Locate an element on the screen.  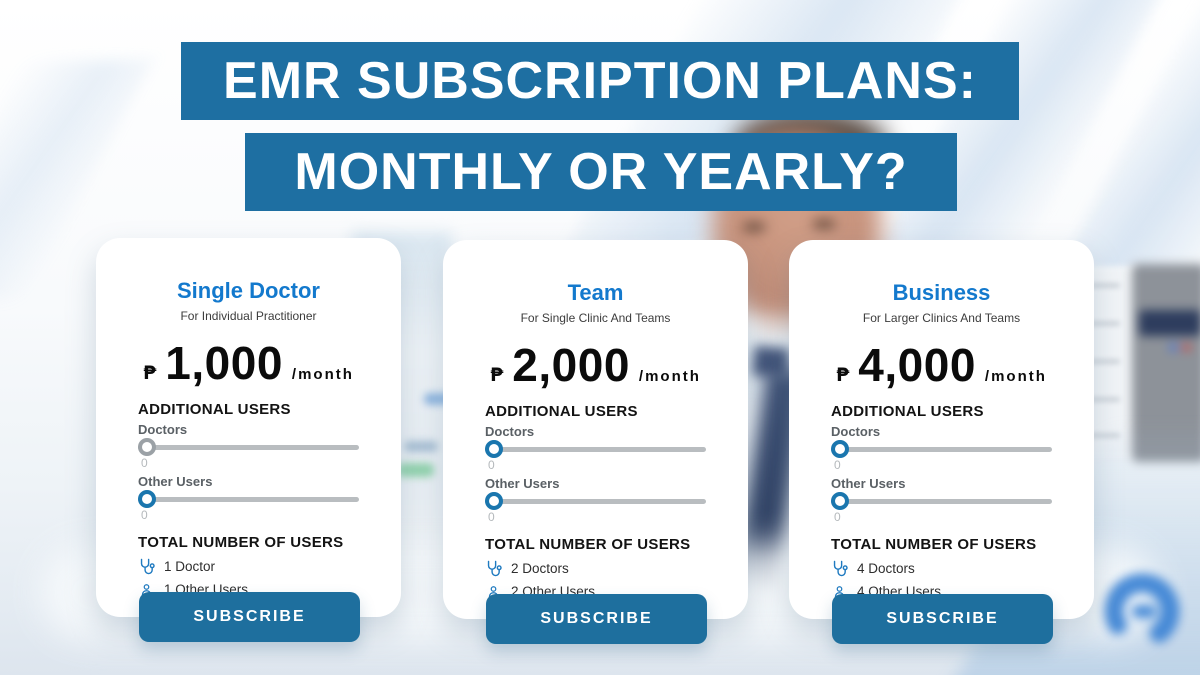
company-logo is located at coordinates (1142, 611).